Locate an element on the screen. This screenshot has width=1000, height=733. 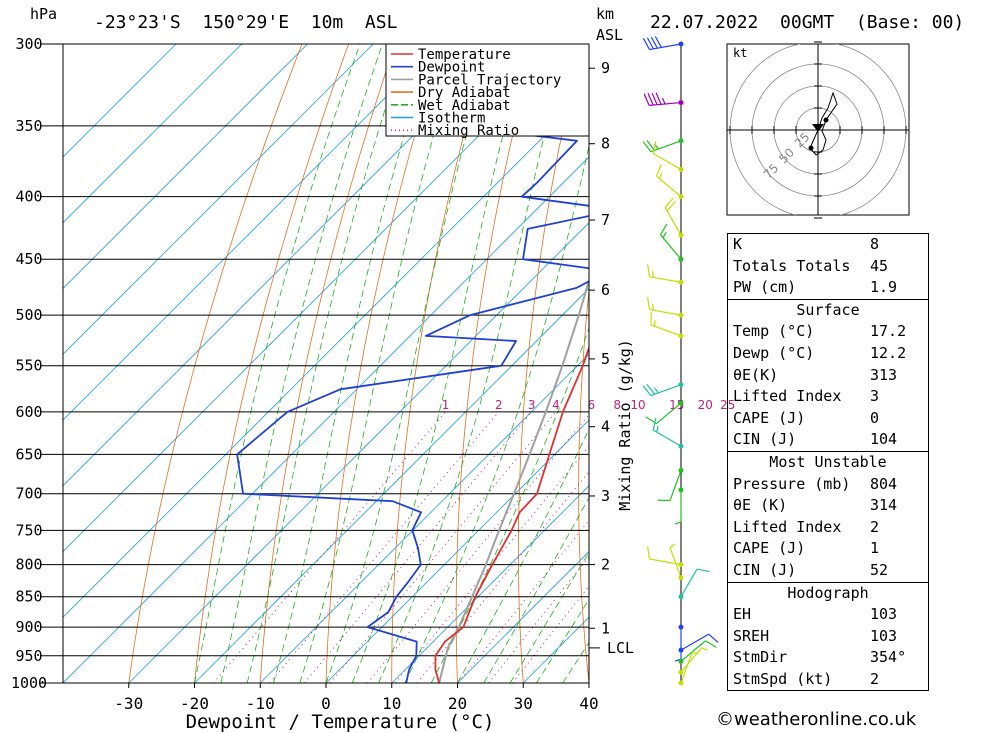
height-tick-label: 5 is located at coordinates (605, 359).